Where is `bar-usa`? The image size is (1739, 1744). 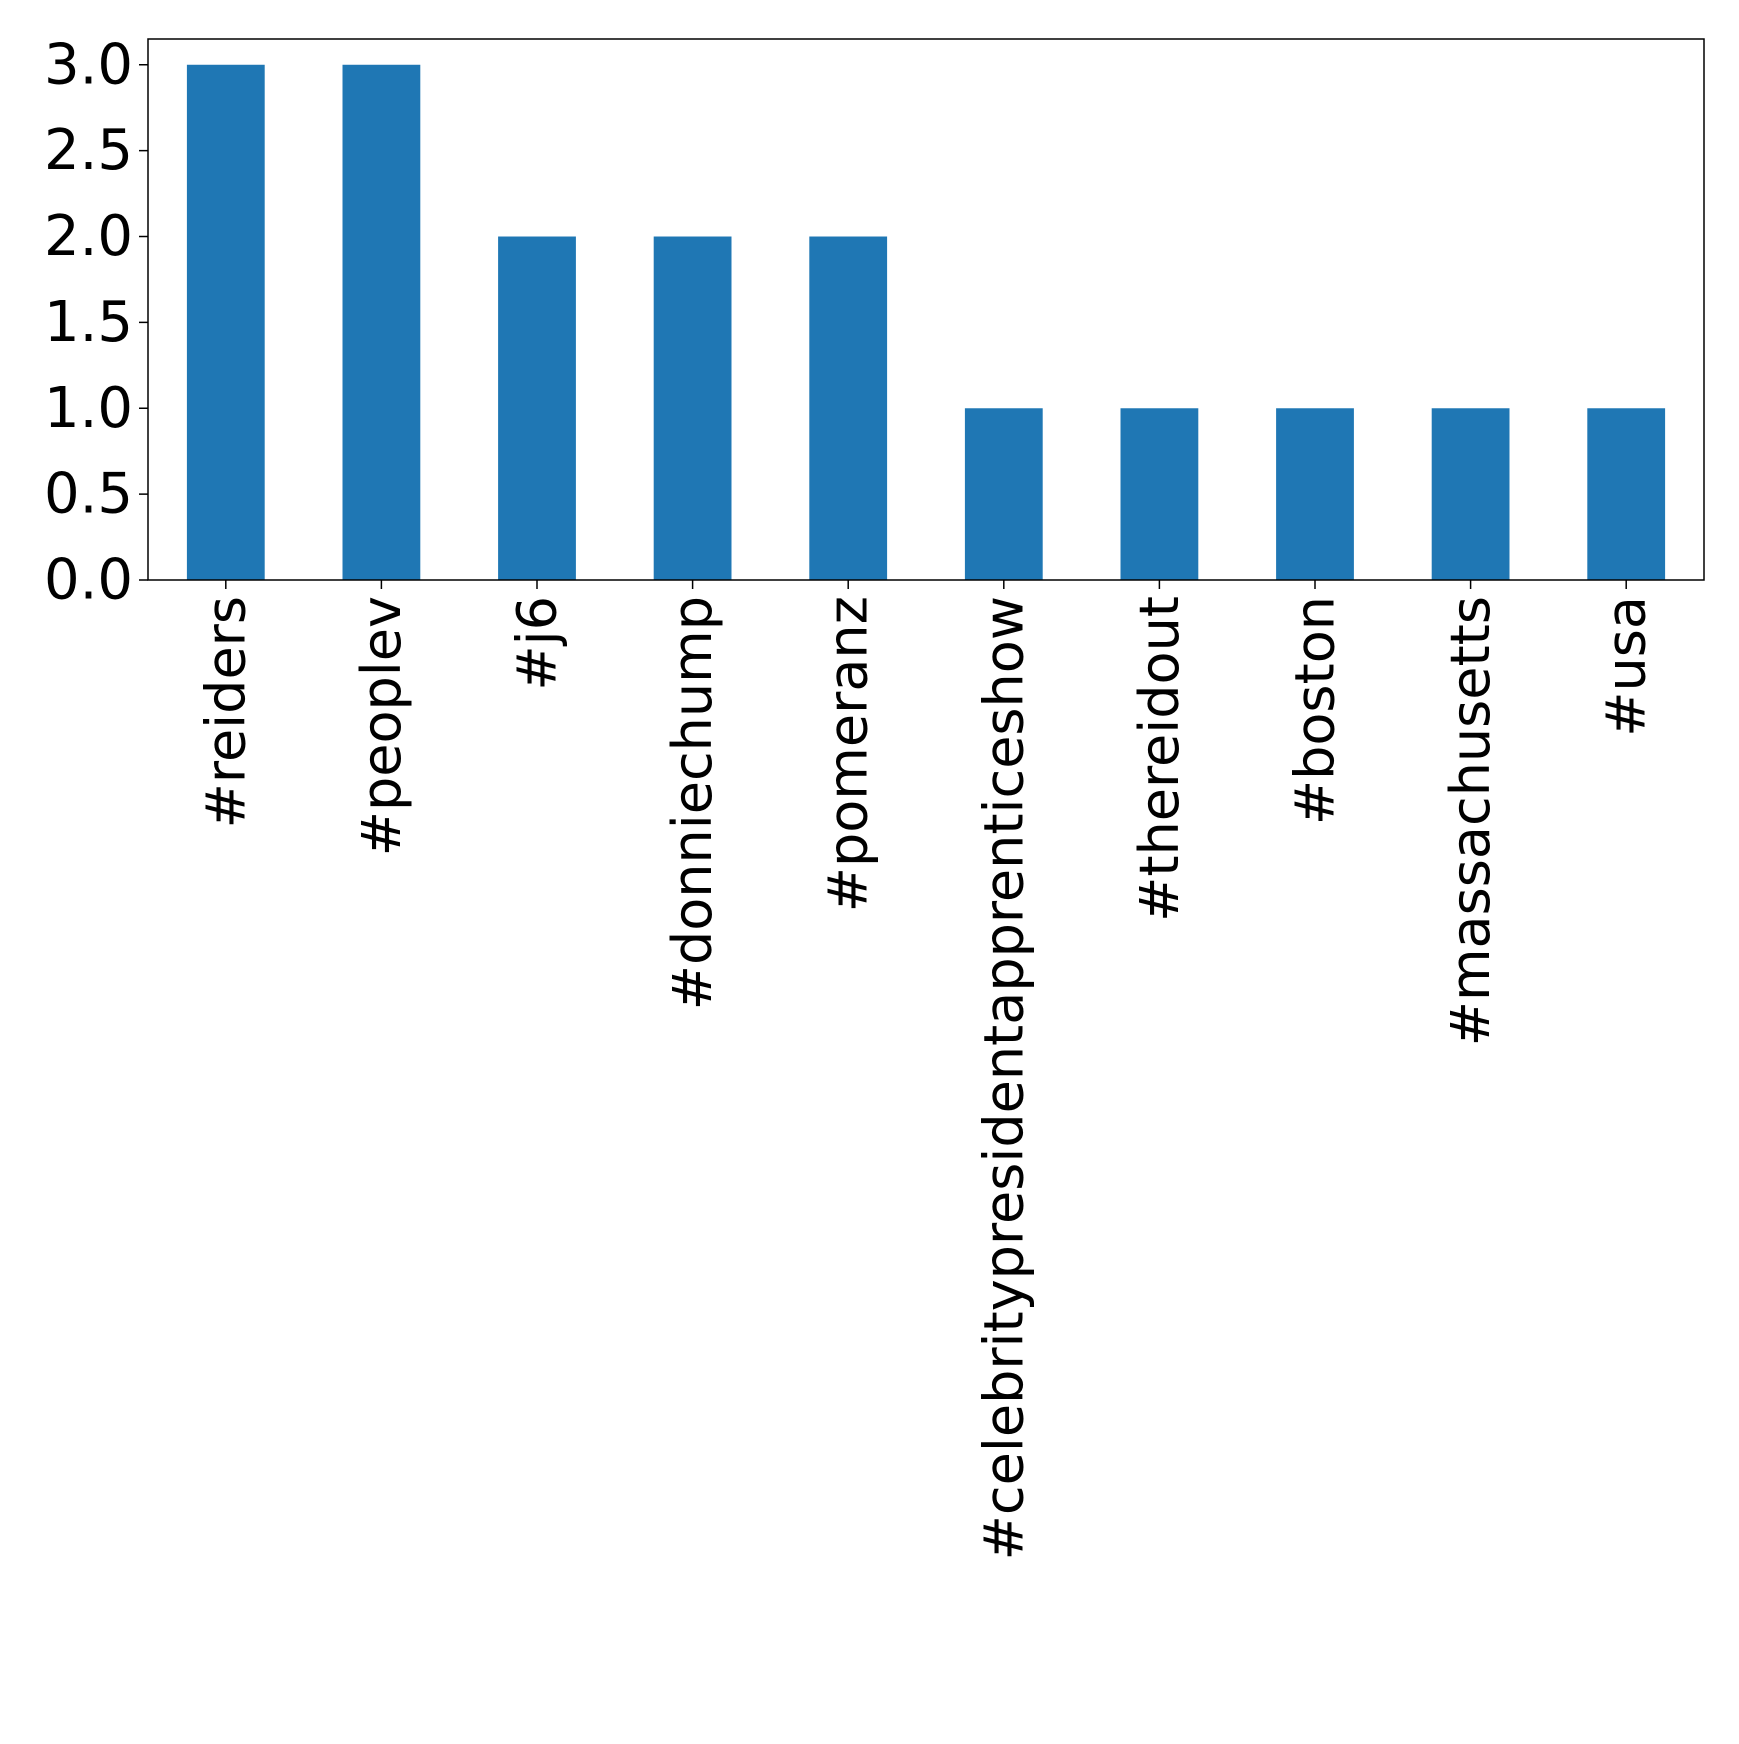 bar-usa is located at coordinates (1626, 494).